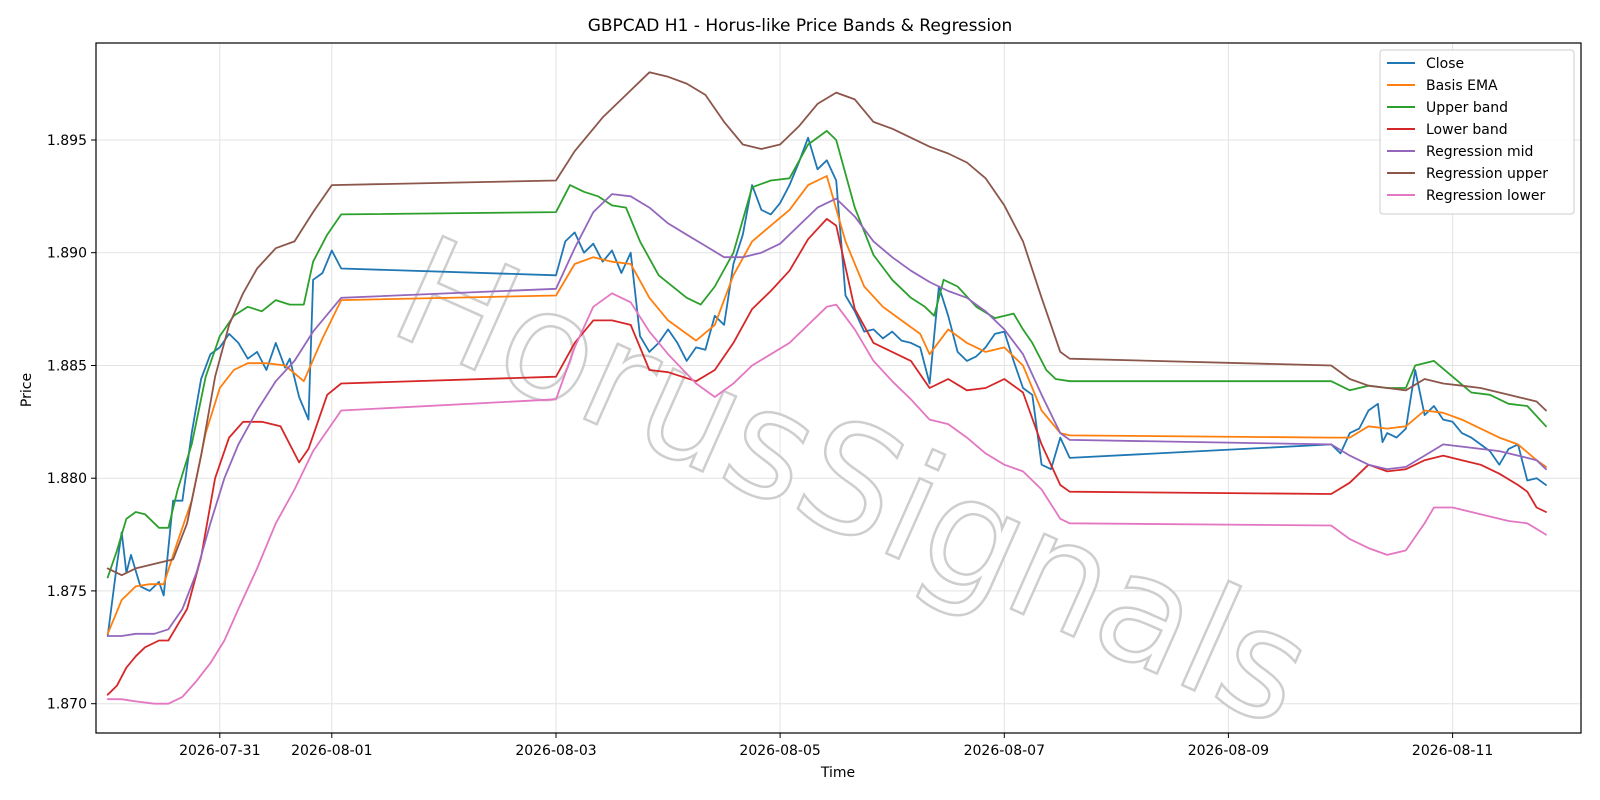 This screenshot has height=800, width=1600. Describe the element at coordinates (837, 773) in the screenshot. I see `x-axis-label: Time` at that location.